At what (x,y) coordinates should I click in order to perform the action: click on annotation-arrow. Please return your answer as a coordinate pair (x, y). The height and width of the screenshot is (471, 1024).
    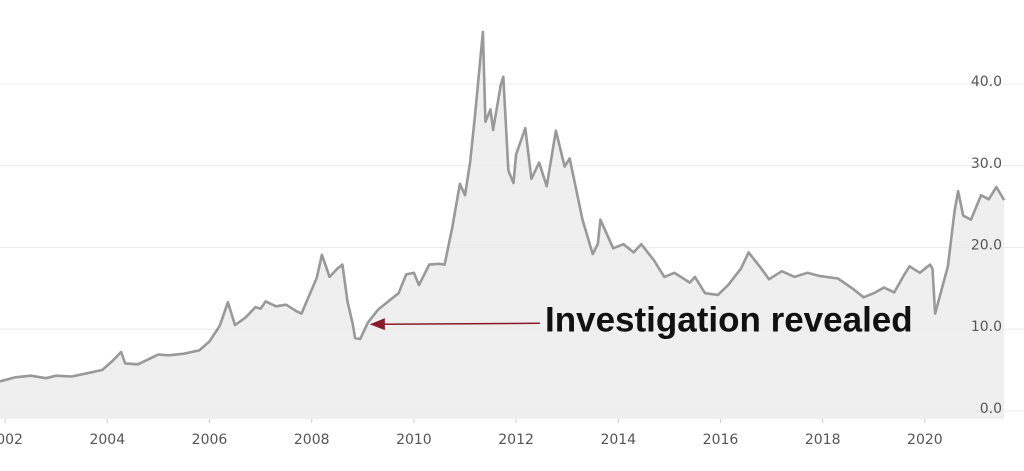
    Looking at the image, I should click on (455, 324).